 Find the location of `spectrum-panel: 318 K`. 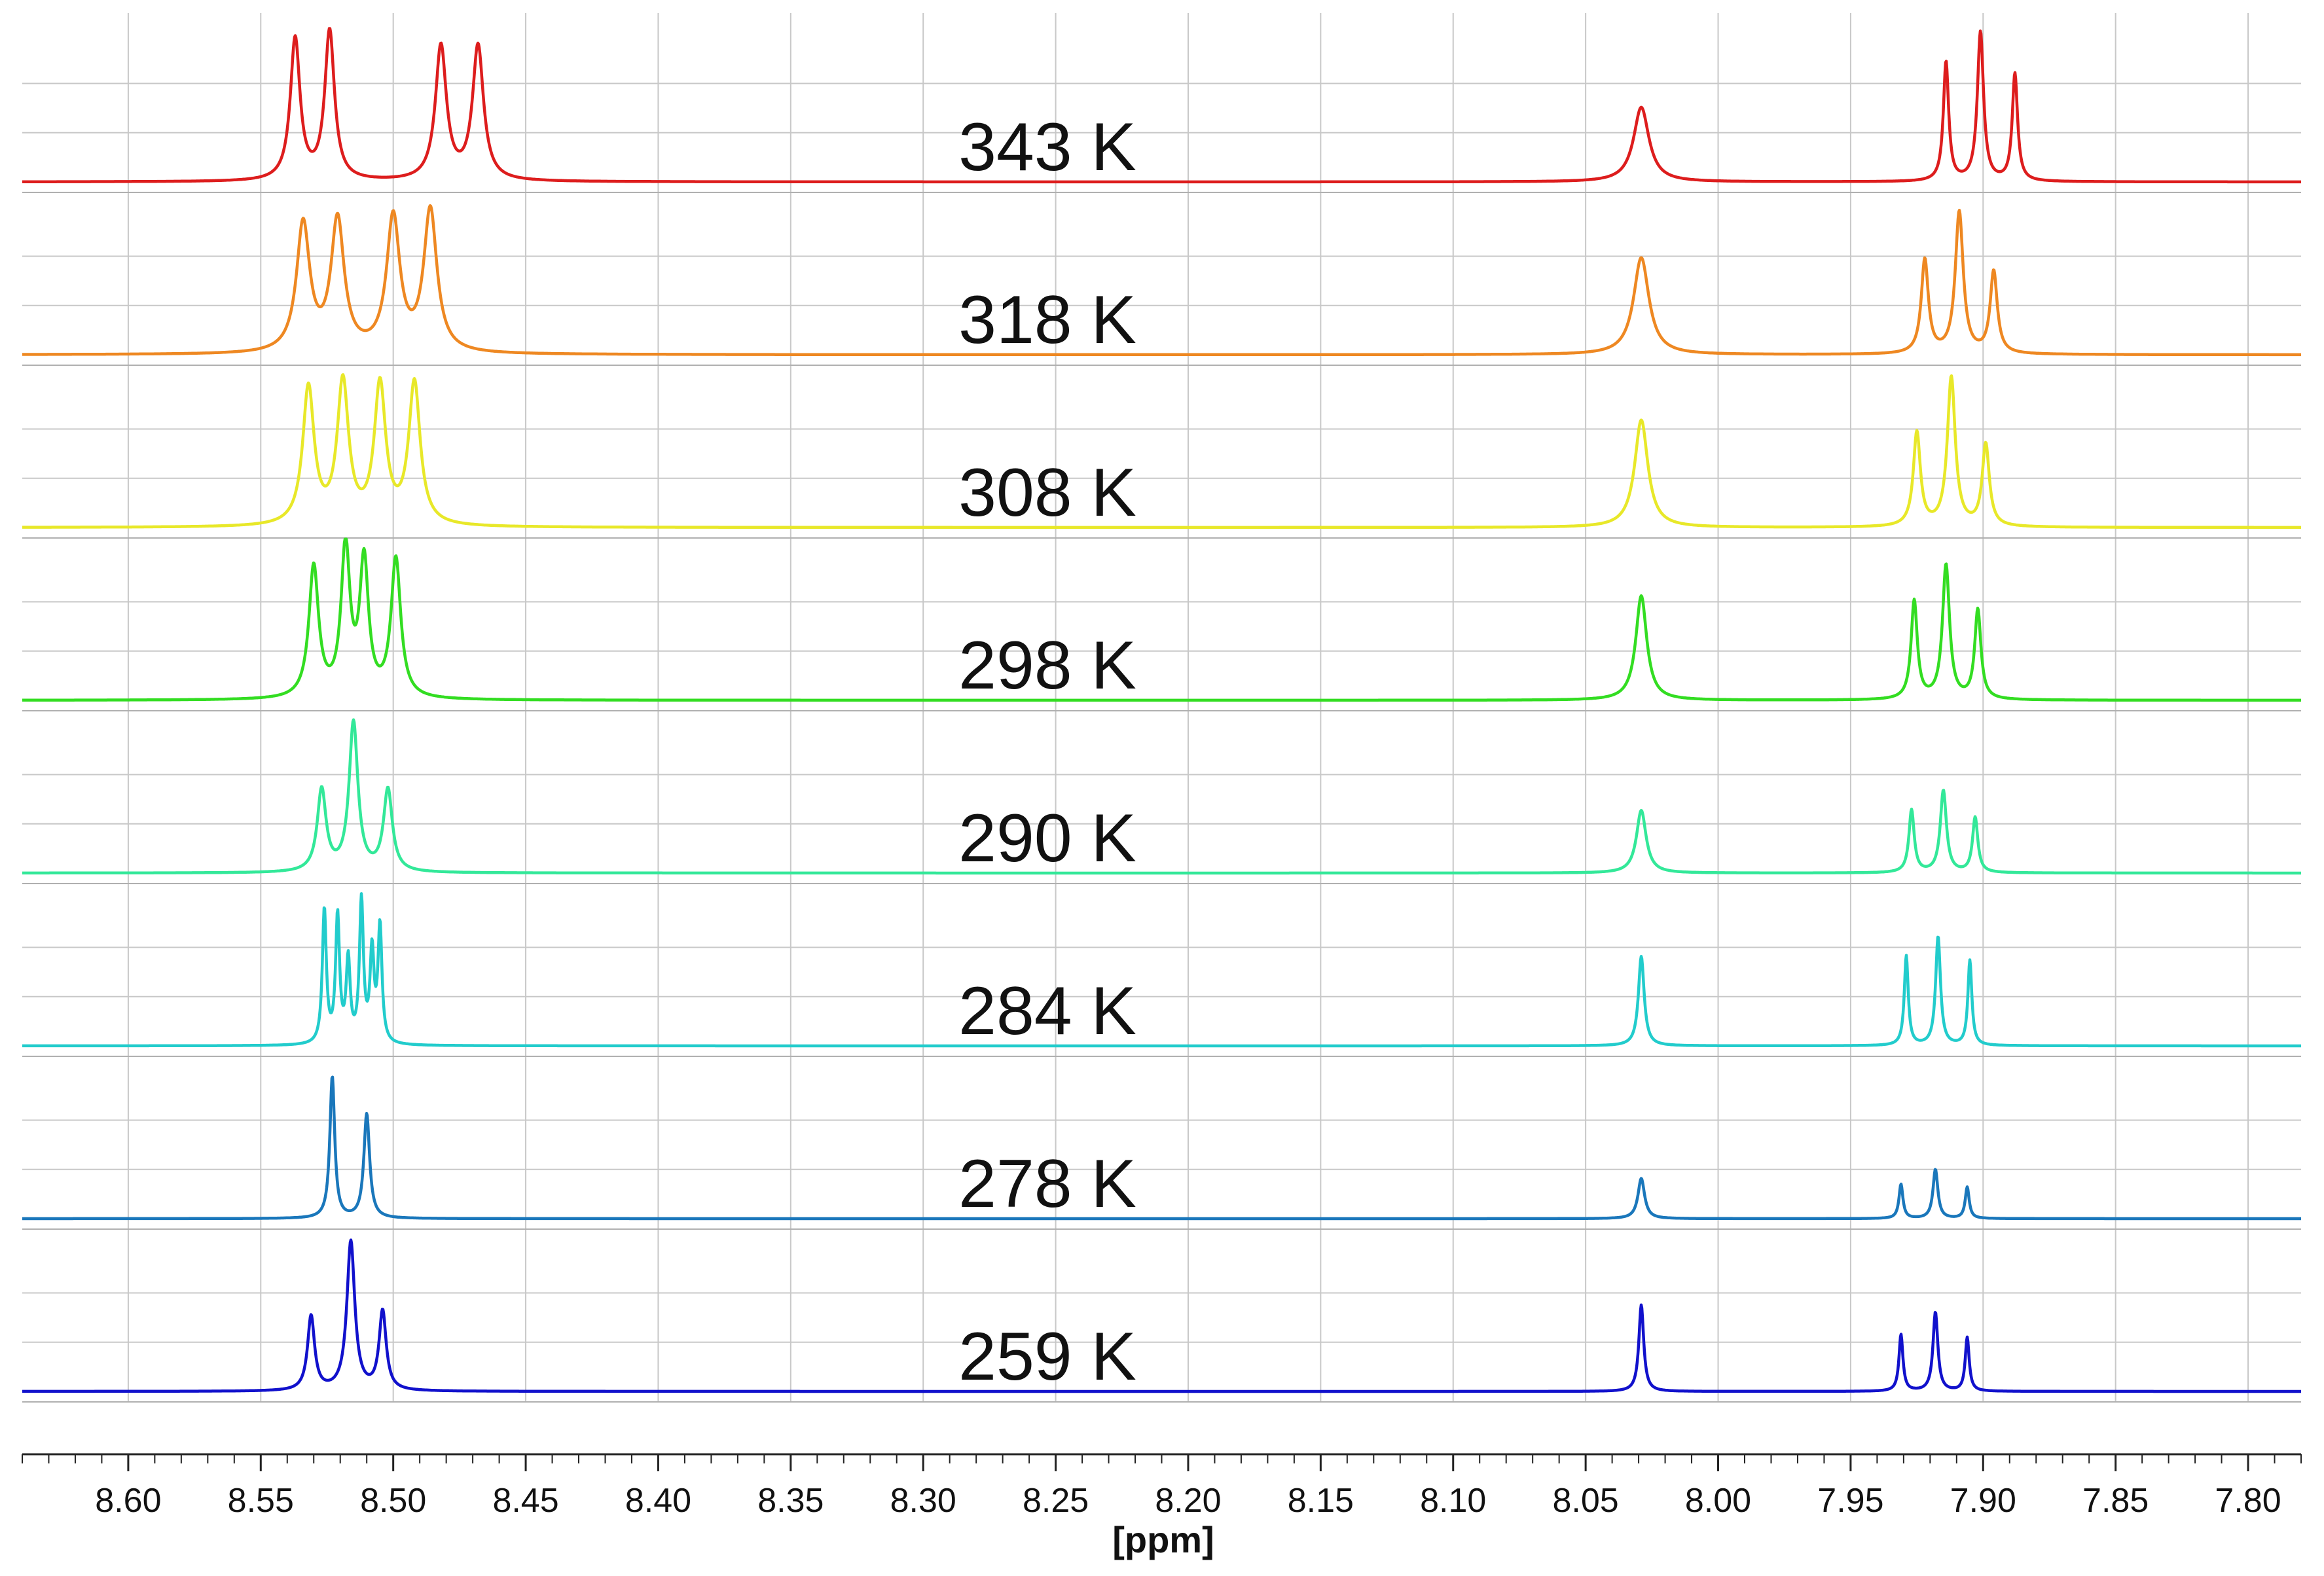

spectrum-panel: 318 K is located at coordinates (1161, 285).